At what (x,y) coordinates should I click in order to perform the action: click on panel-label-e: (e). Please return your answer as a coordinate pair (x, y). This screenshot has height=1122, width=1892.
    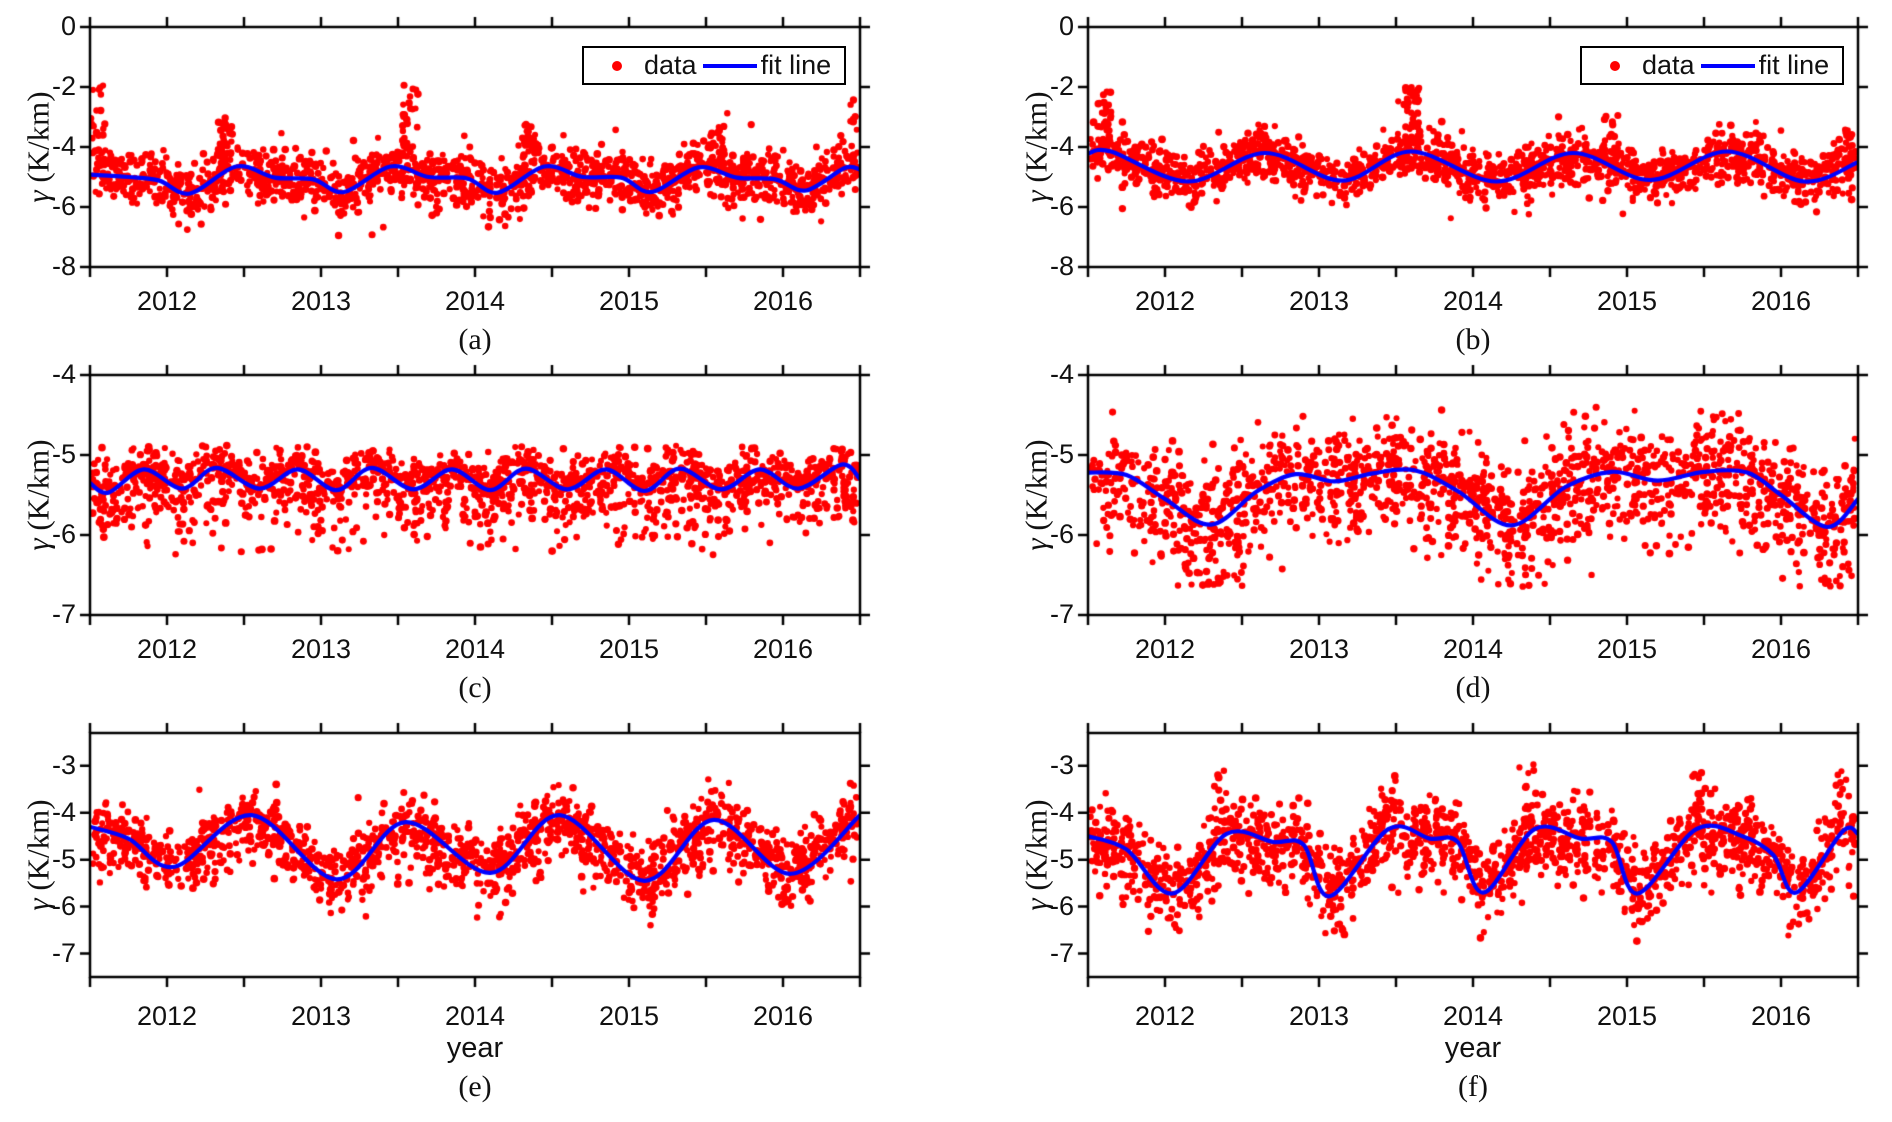
    Looking at the image, I should click on (475, 1086).